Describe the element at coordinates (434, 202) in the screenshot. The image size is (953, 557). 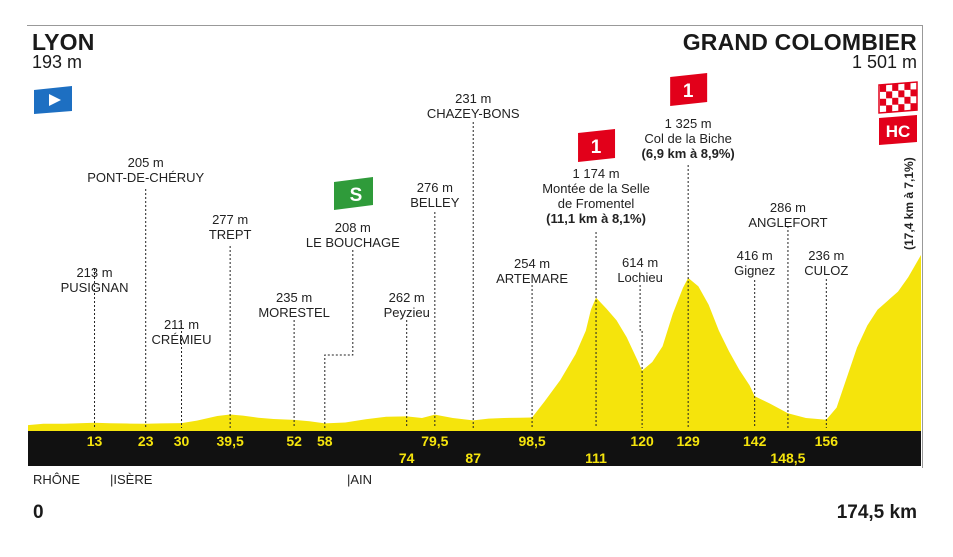
I see `marker-name-7: BELLEY` at that location.